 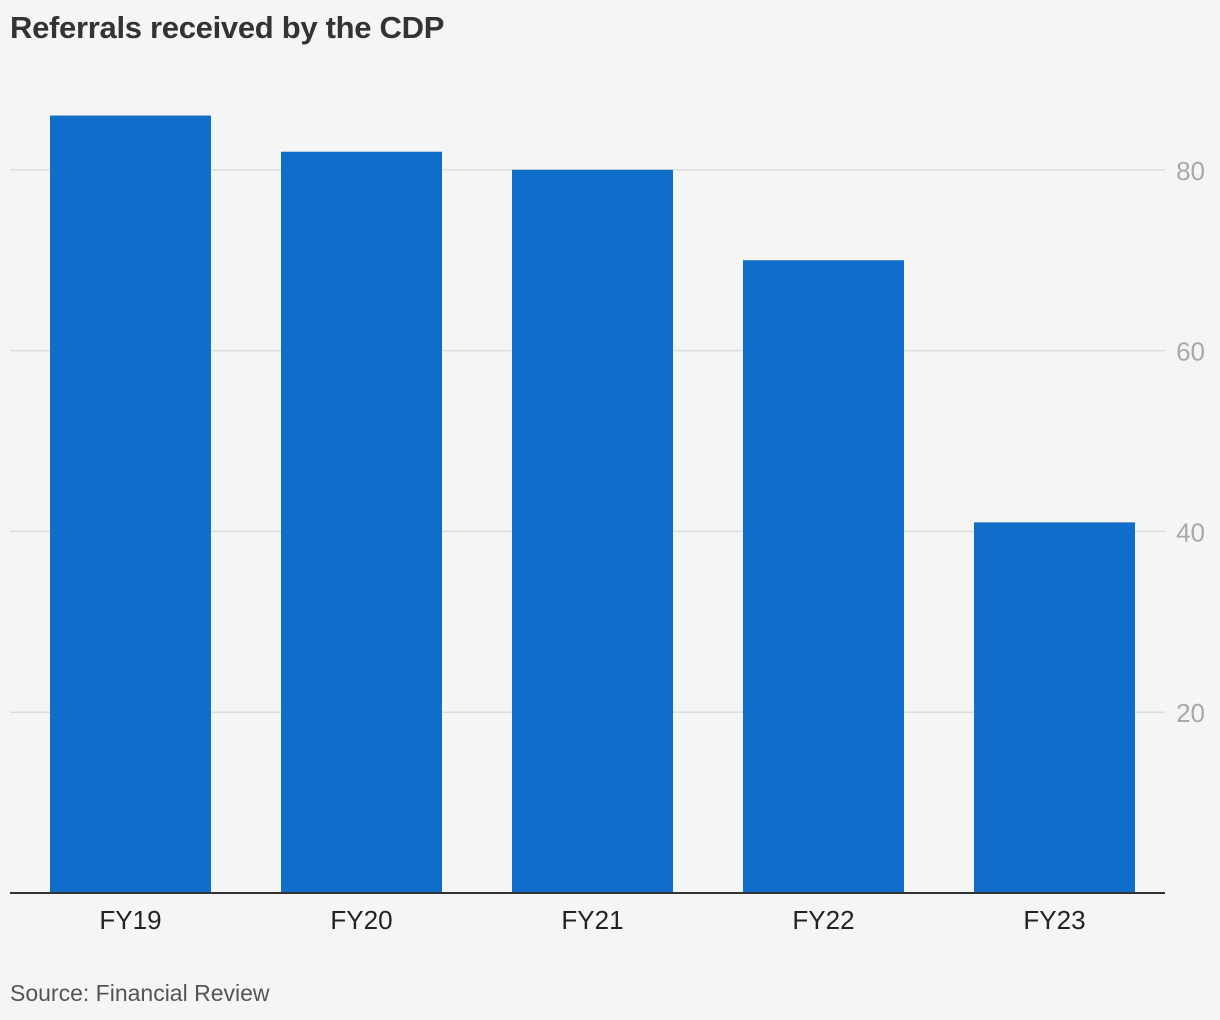 I want to click on bar-fy19, so click(x=130, y=504).